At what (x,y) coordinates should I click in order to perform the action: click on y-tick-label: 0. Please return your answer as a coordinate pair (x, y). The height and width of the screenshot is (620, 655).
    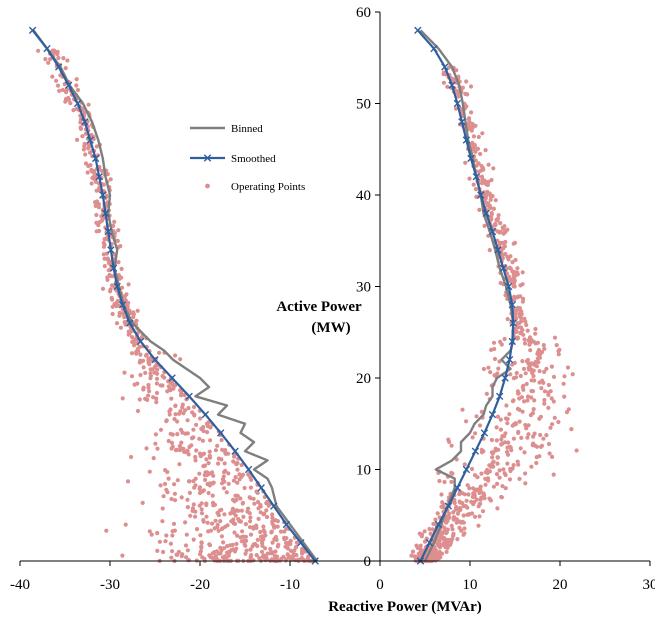
    Looking at the image, I should click on (368, 562).